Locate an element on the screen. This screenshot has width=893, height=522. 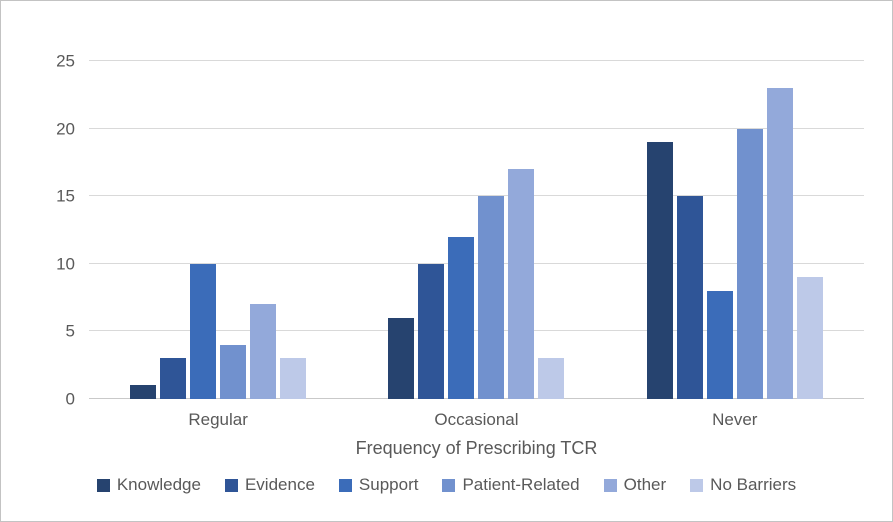
y-tick-label: 15 is located at coordinates (65, 196).